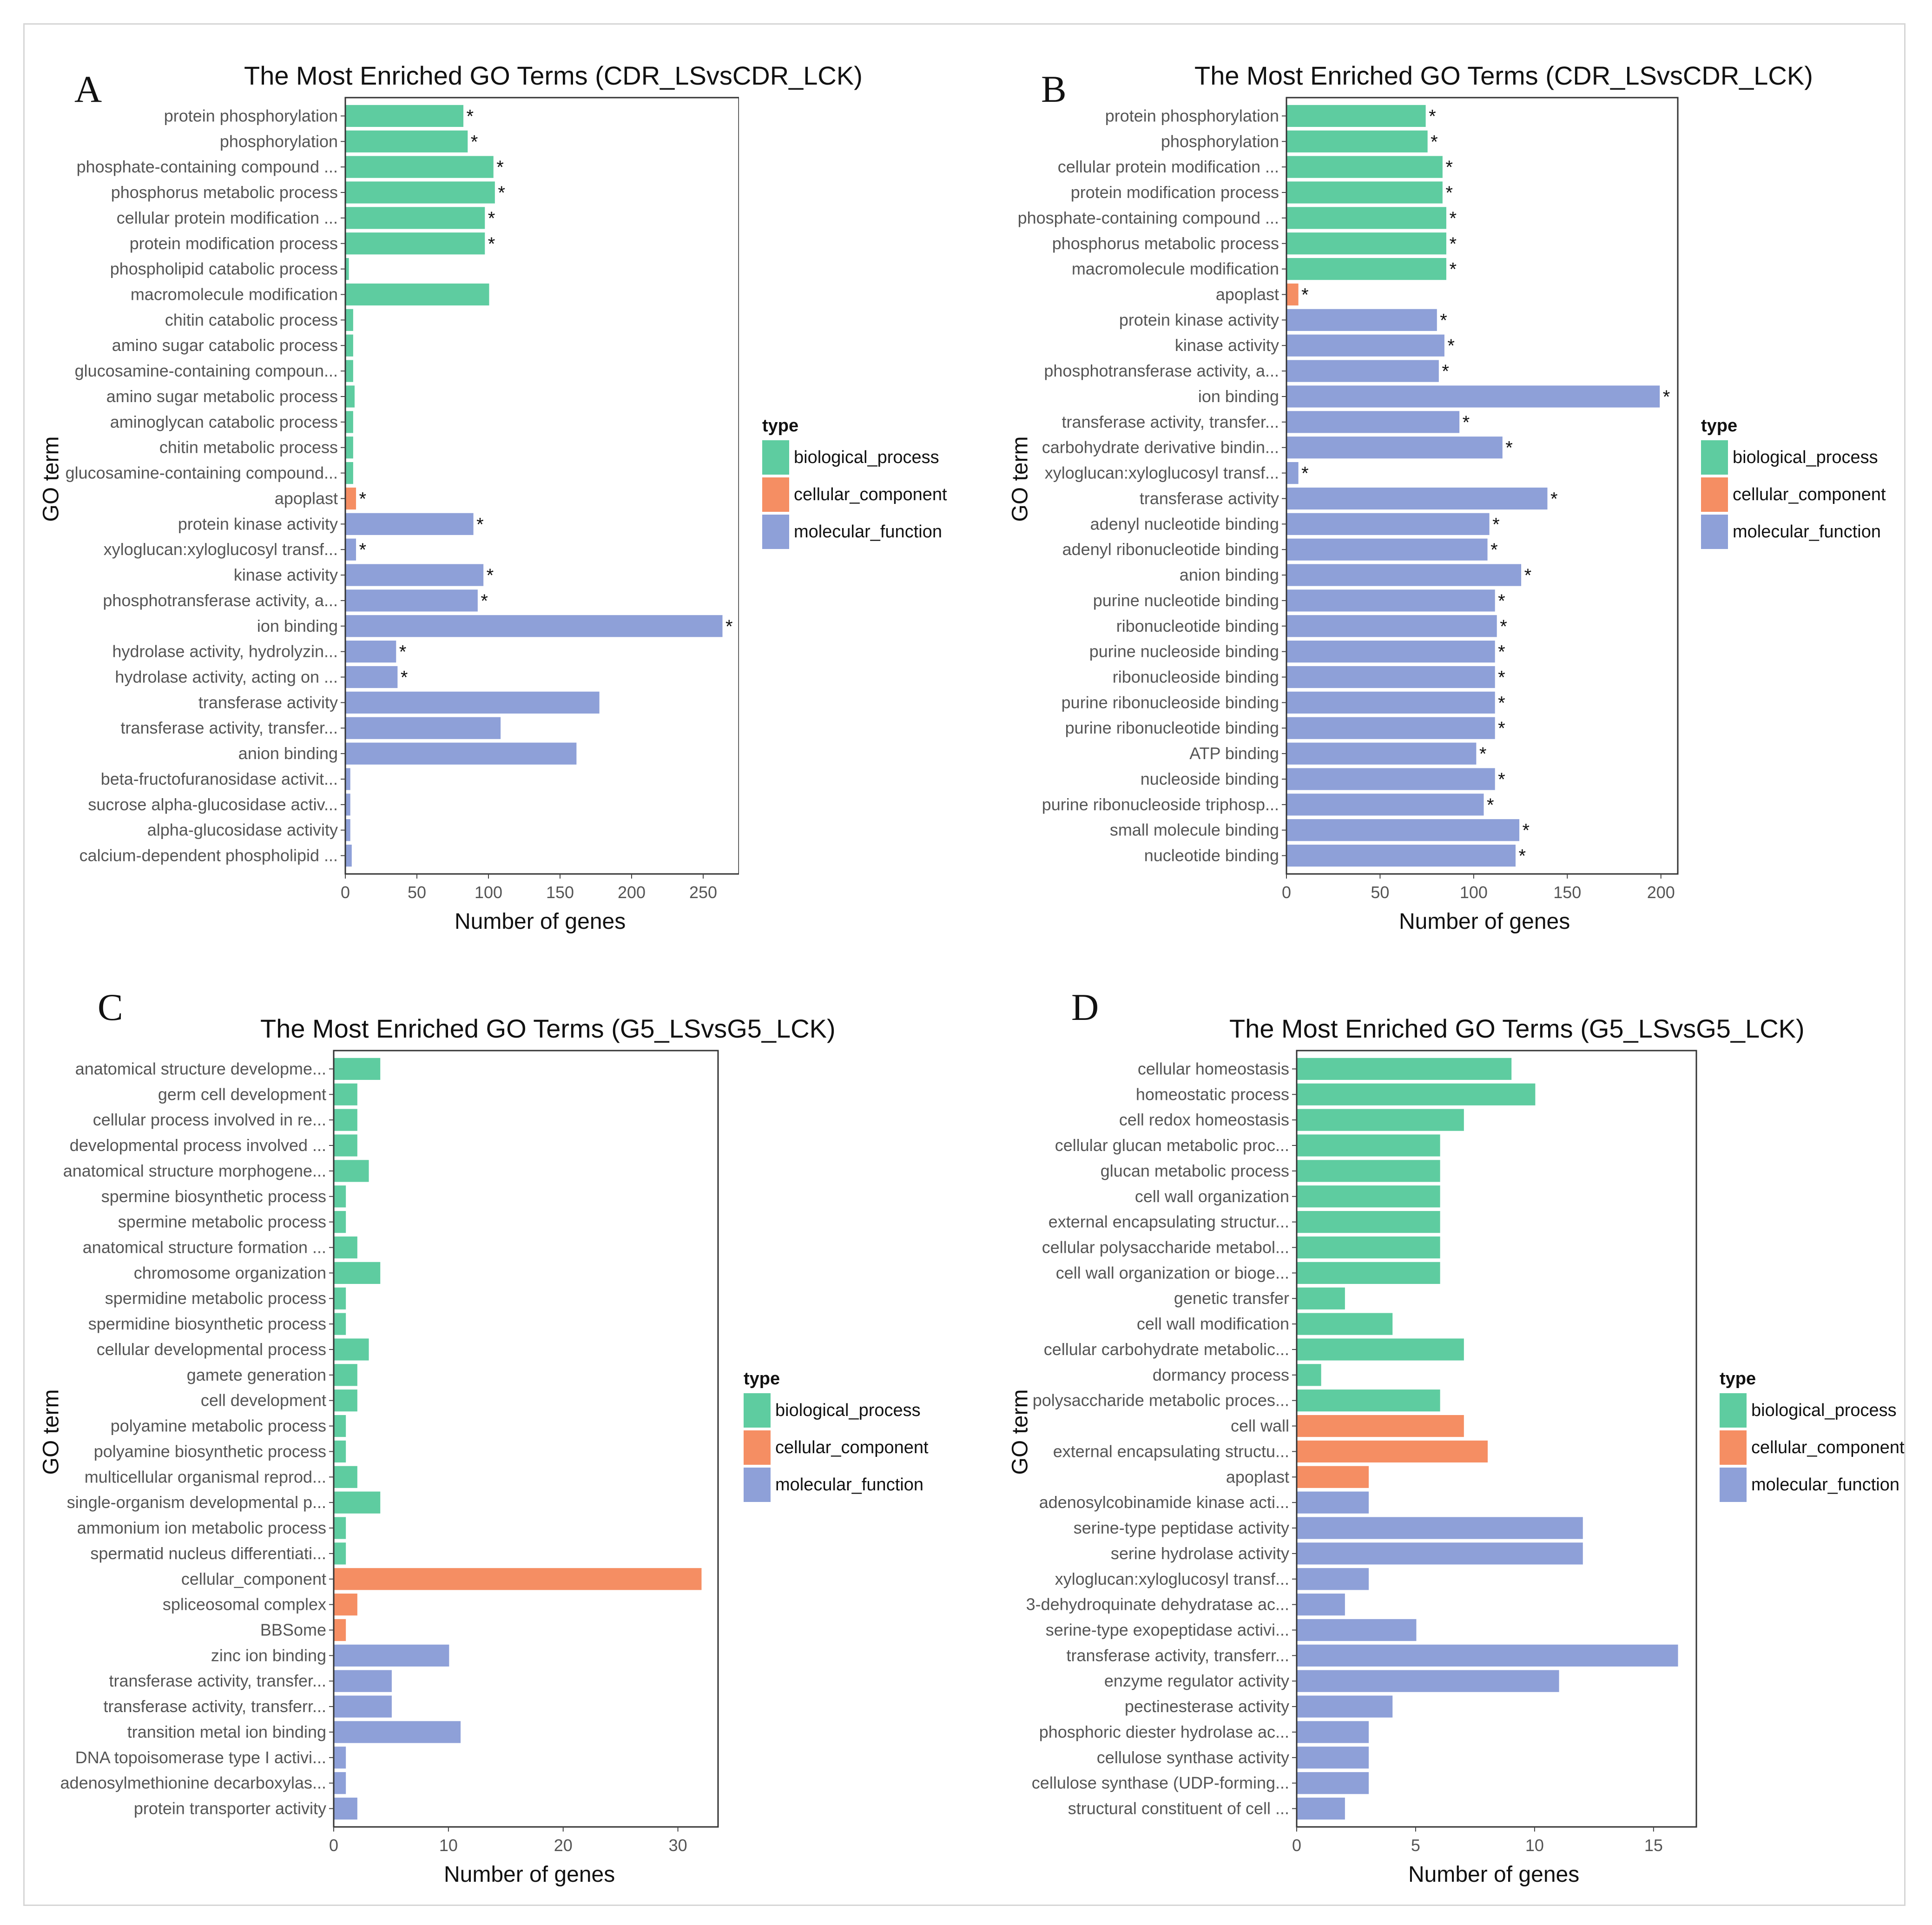 The width and height of the screenshot is (1932, 1925). Describe the element at coordinates (757, 1448) in the screenshot. I see `legend-swatch` at that location.